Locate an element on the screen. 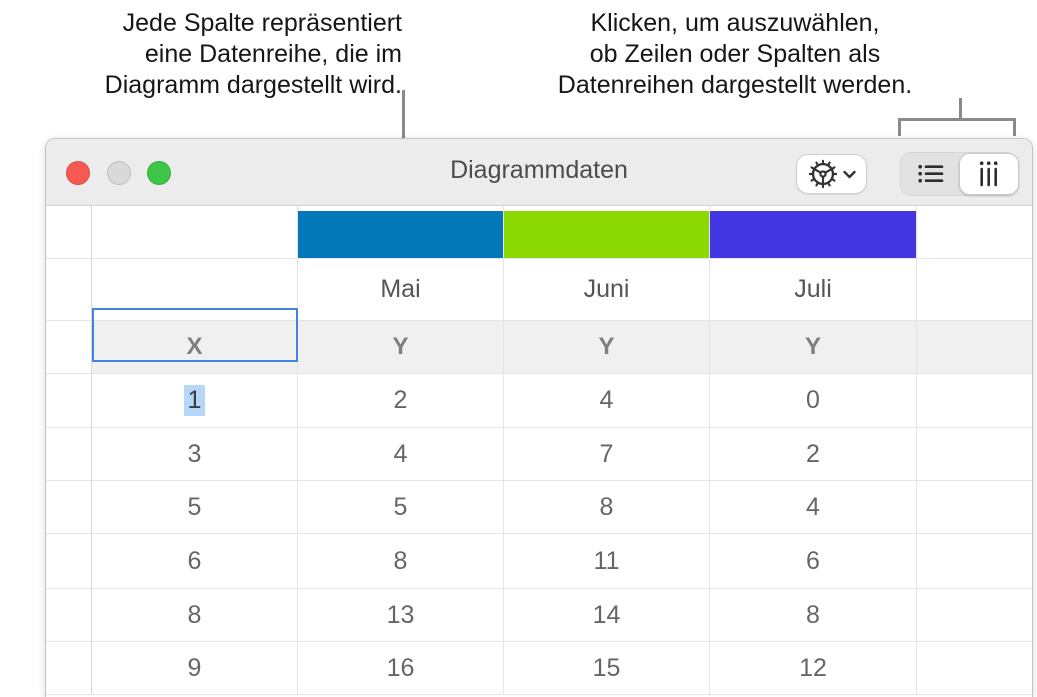 The width and height of the screenshot is (1037, 697). column-header-mai: Mai is located at coordinates (401, 290).